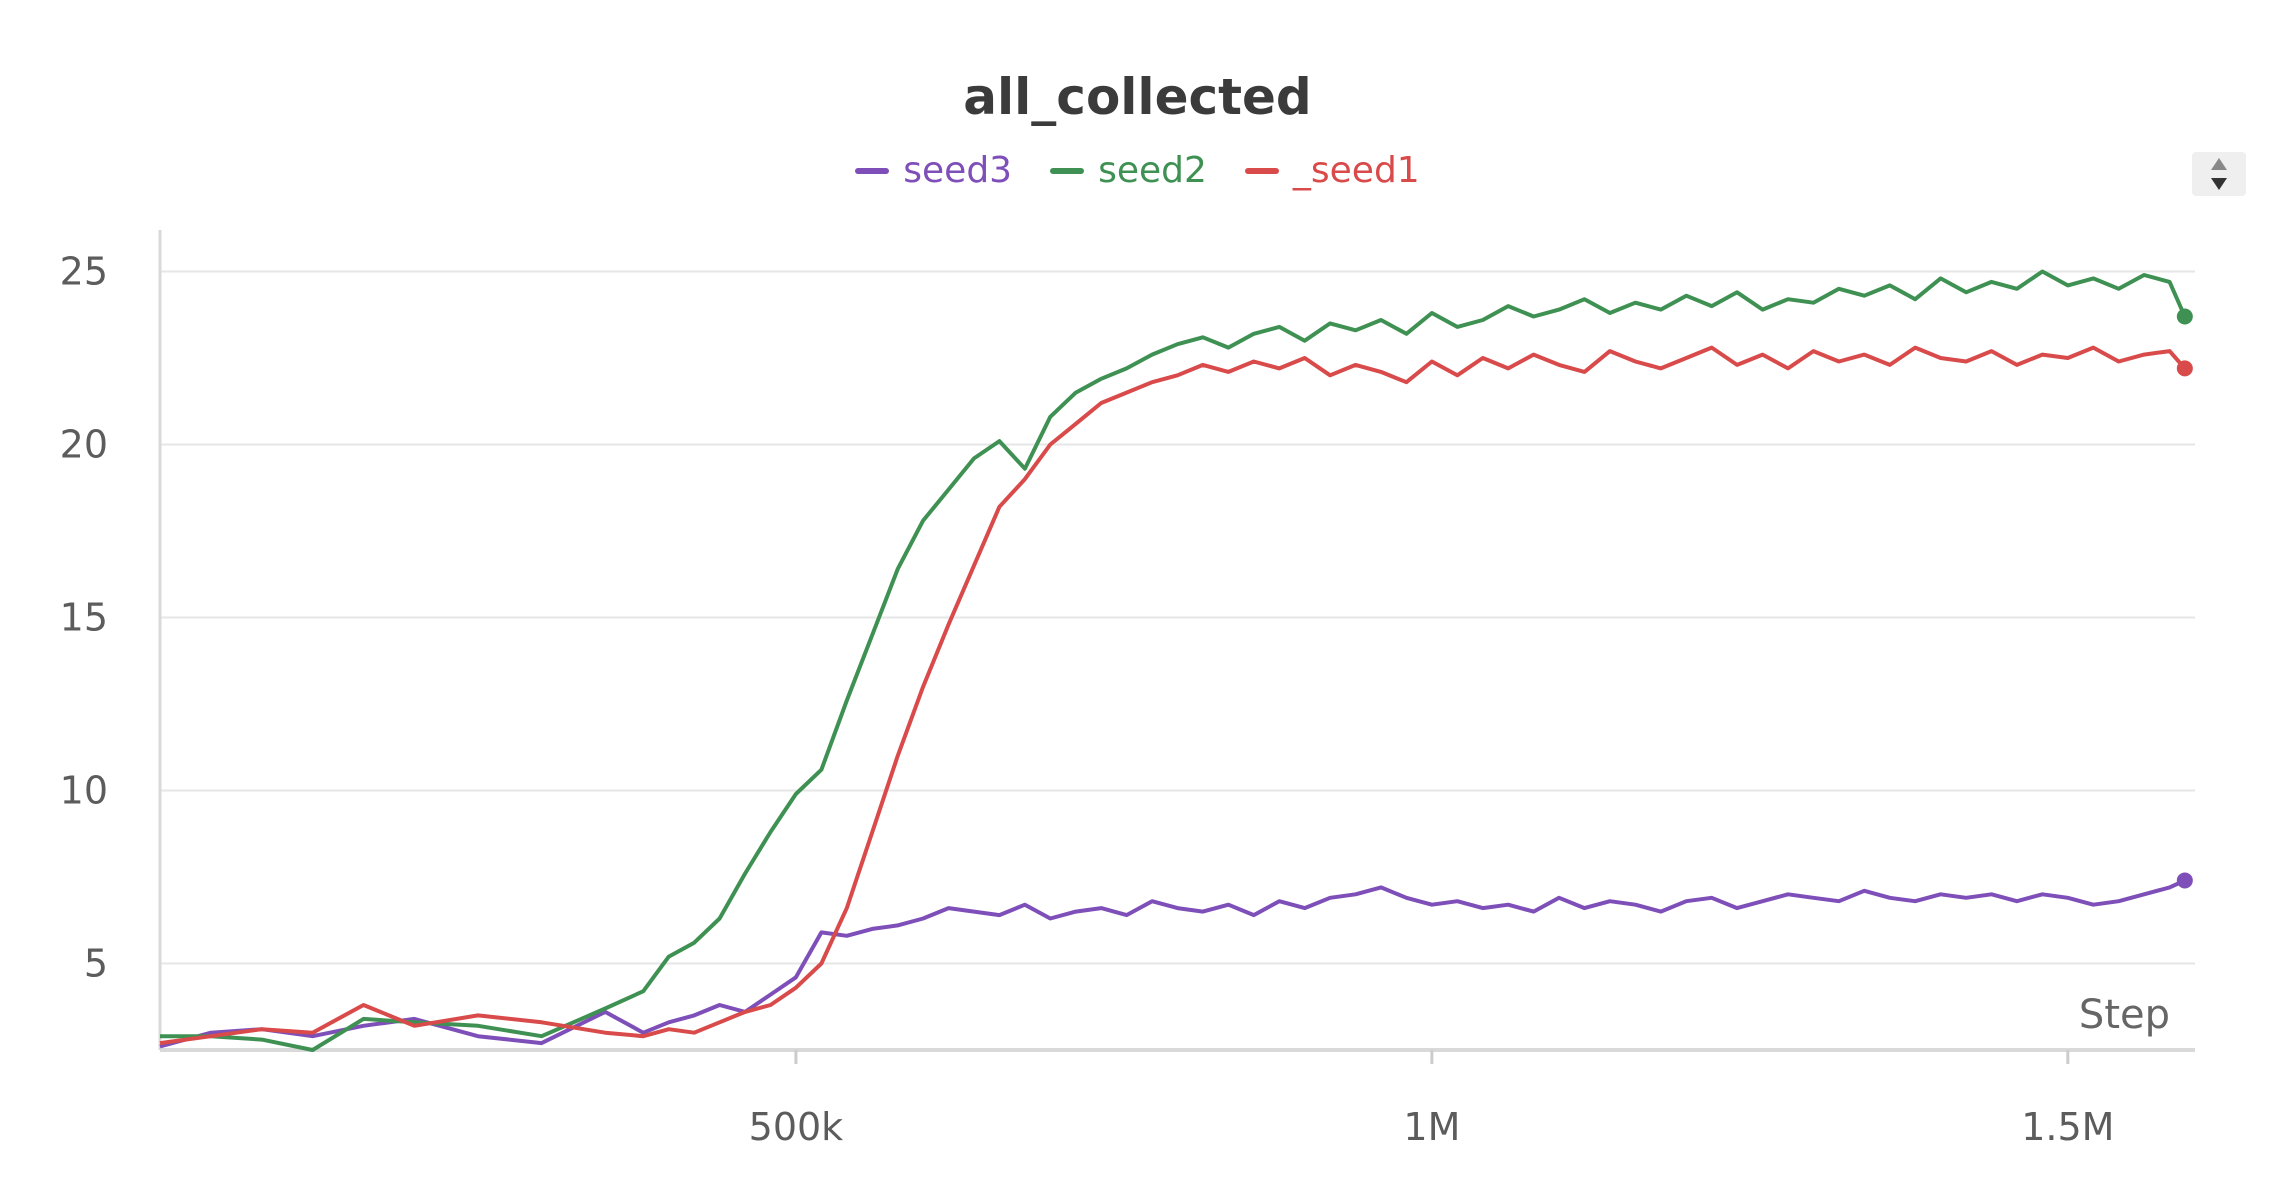 This screenshot has width=2275, height=1195. I want to click on series-end-point-seed2, so click(2184, 316).